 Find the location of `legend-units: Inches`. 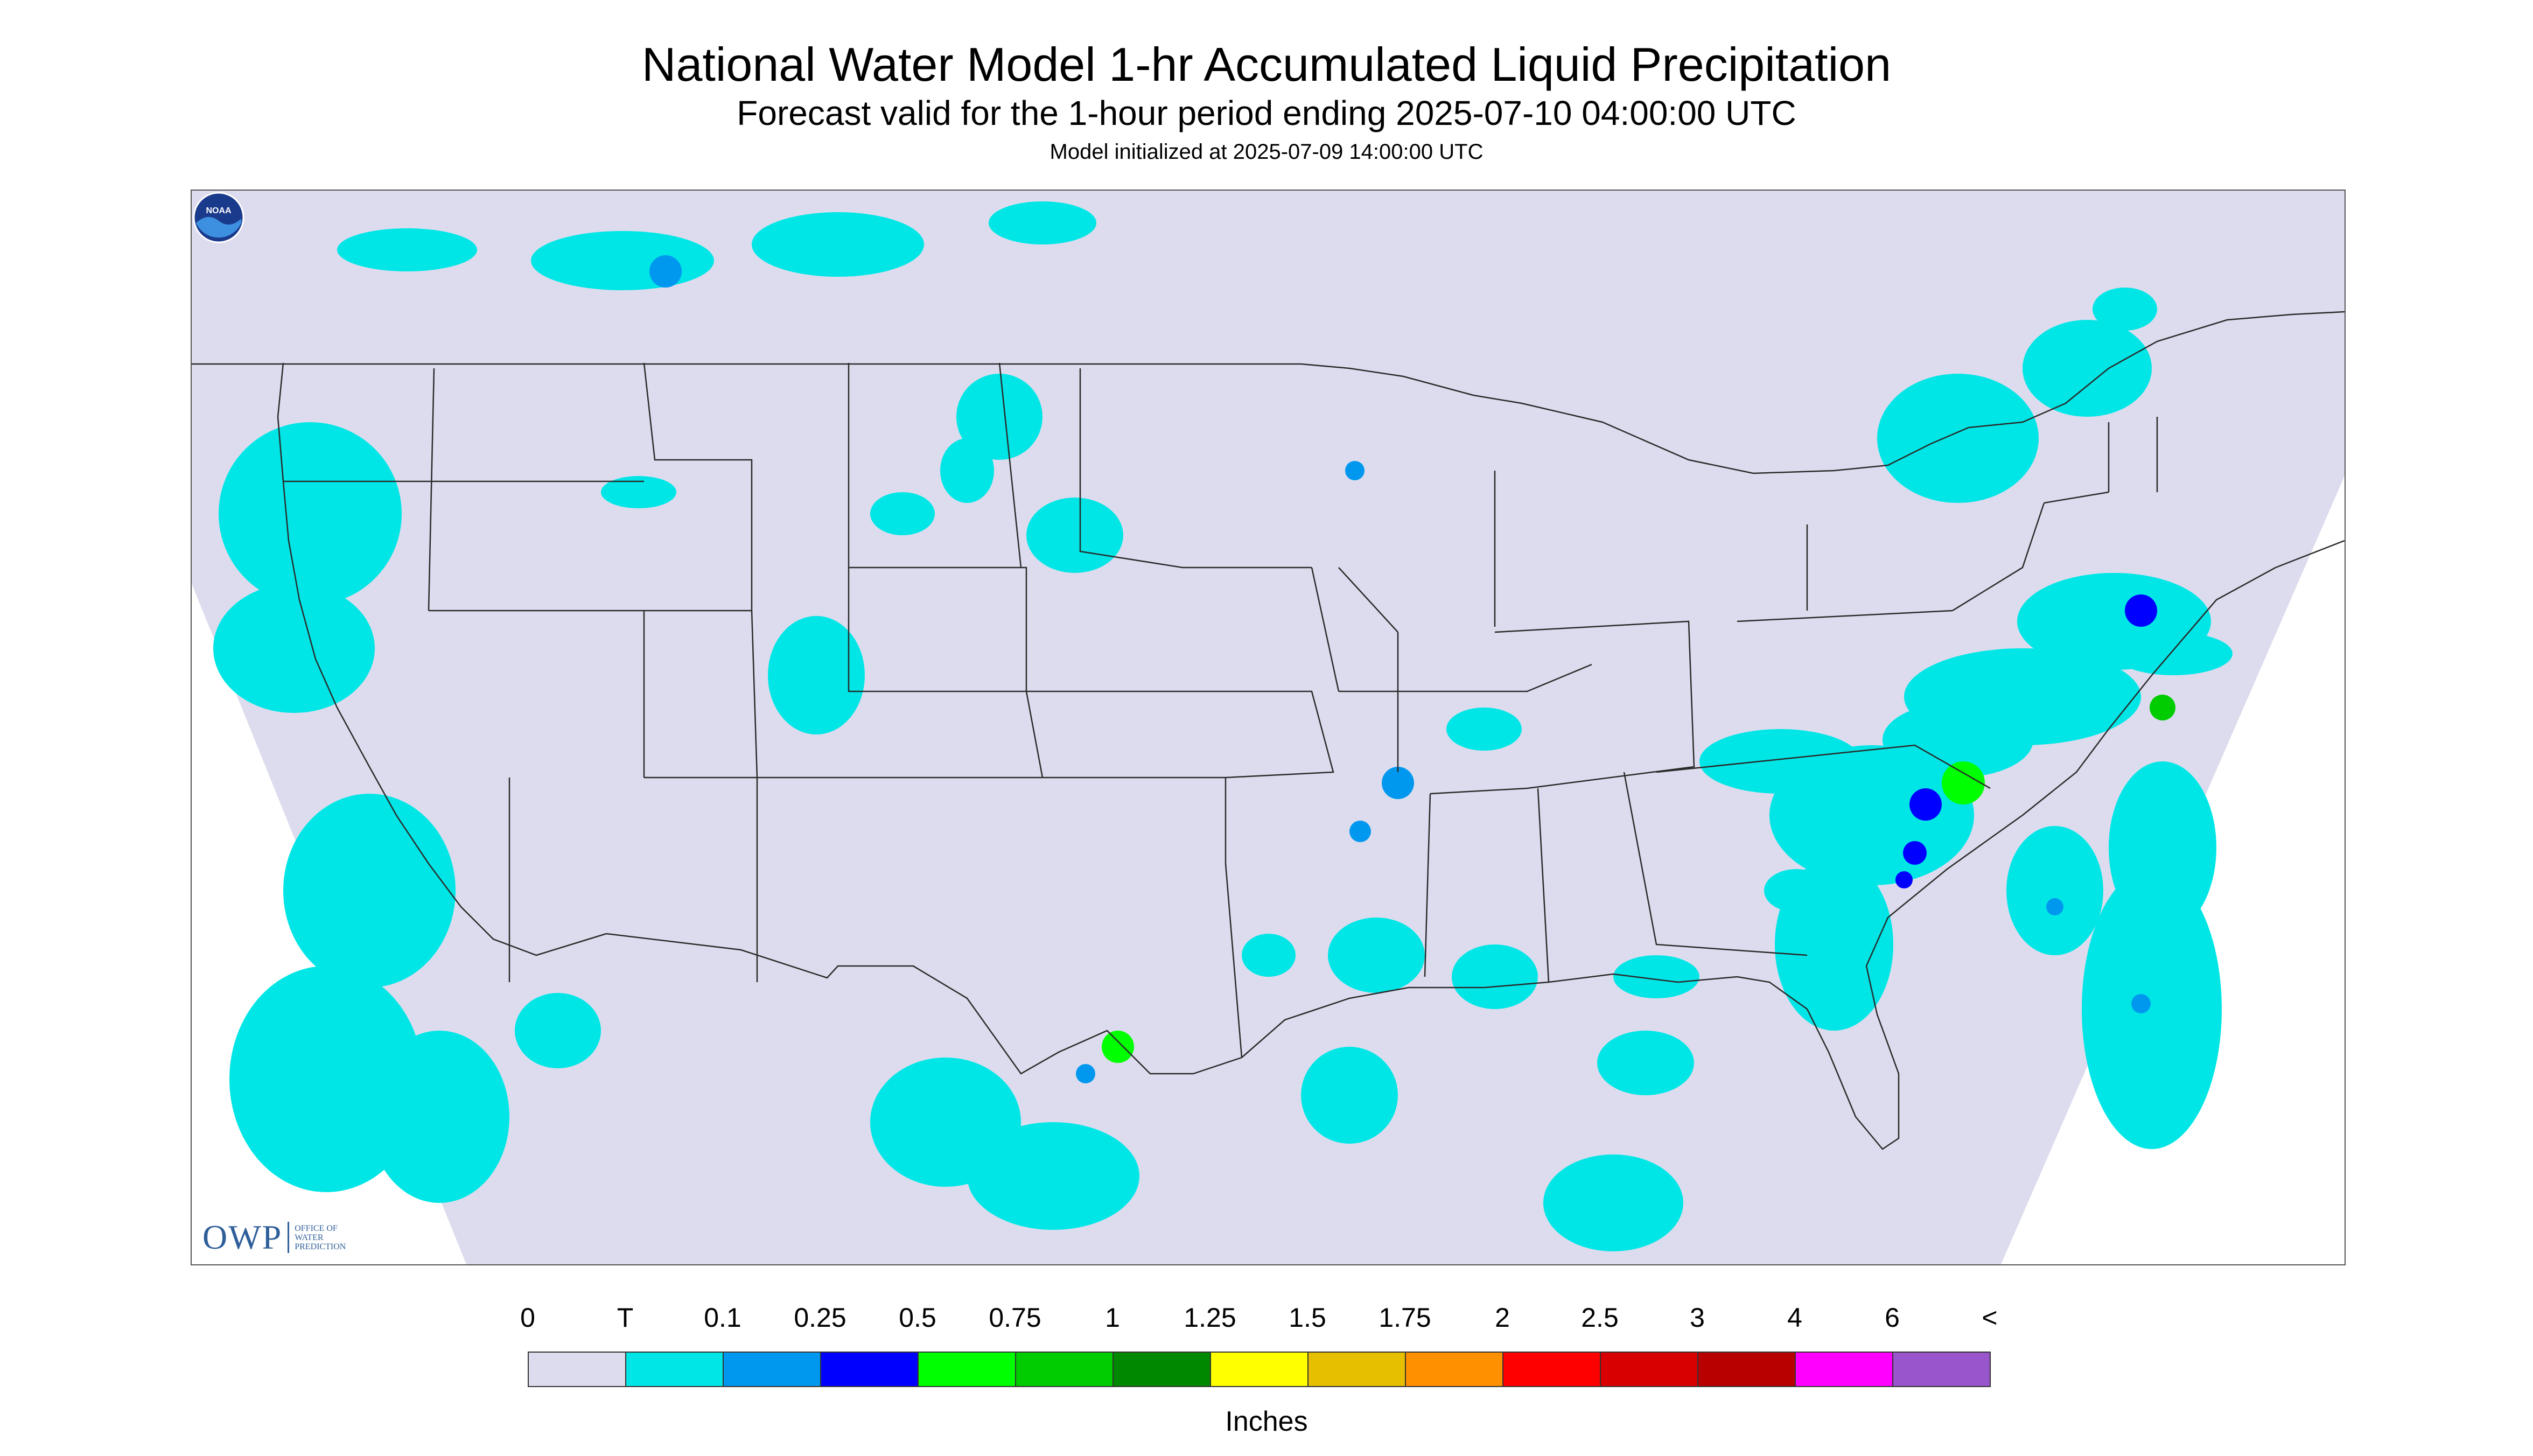

legend-units: Inches is located at coordinates (1266, 1421).